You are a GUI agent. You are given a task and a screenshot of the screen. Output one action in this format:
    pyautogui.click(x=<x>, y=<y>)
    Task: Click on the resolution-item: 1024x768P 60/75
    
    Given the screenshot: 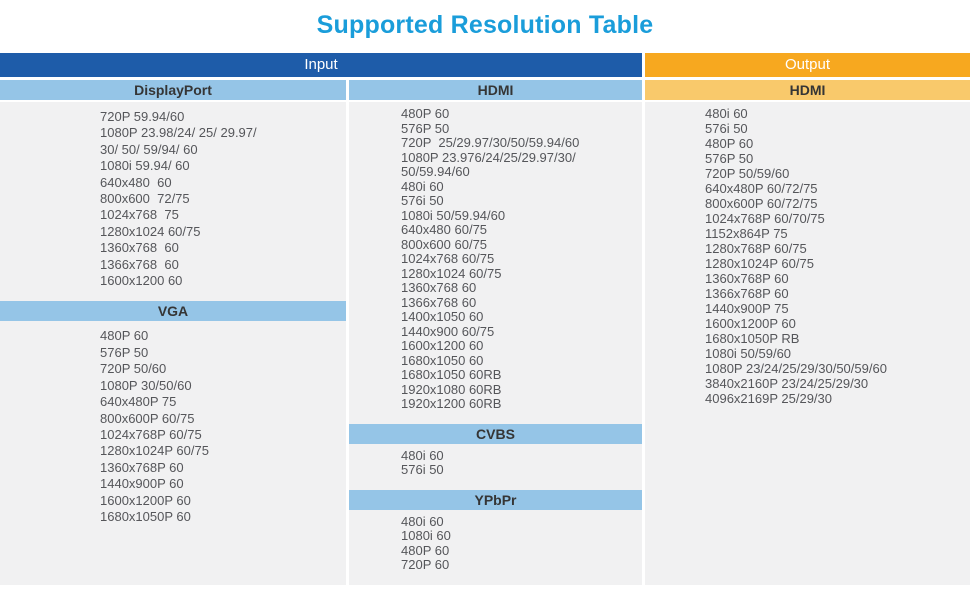 What is the action you would take?
    pyautogui.click(x=151, y=434)
    